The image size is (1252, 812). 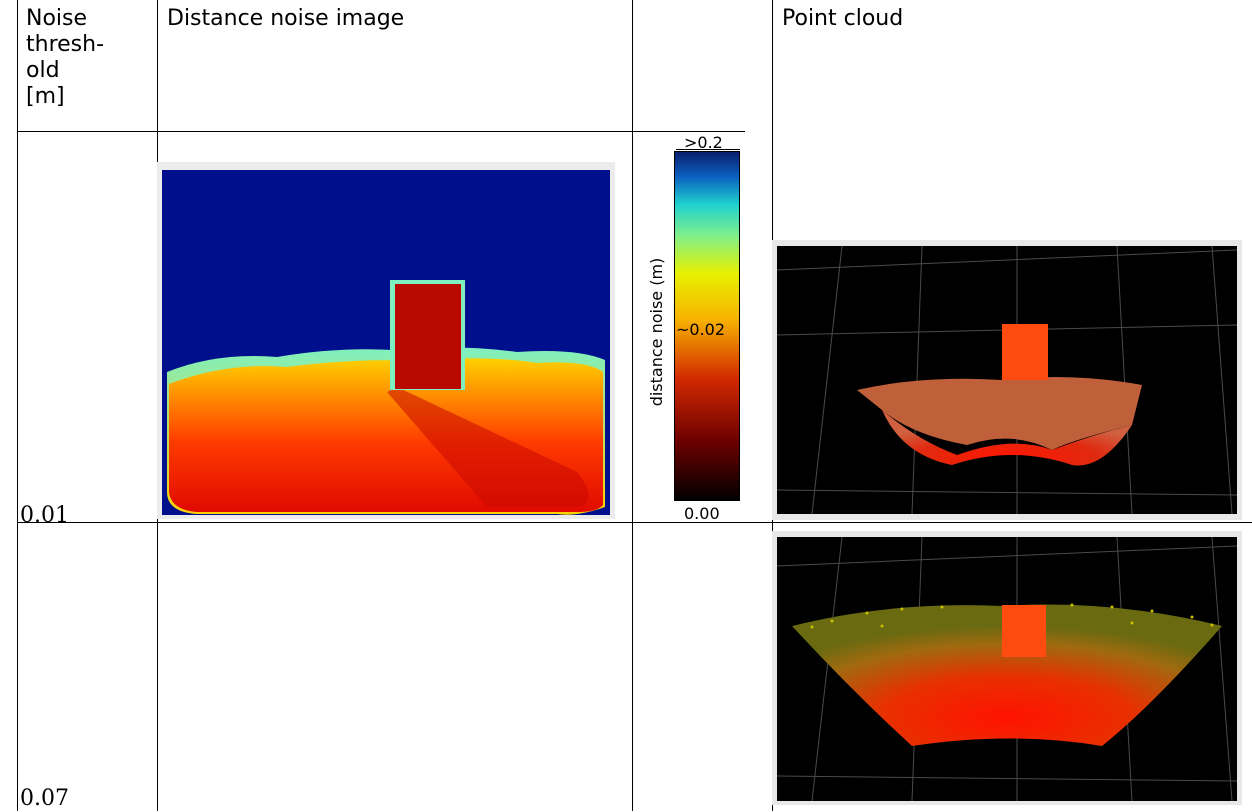 What do you see at coordinates (656, 332) in the screenshot?
I see `colorbar-axis-label: distance noise (m)` at bounding box center [656, 332].